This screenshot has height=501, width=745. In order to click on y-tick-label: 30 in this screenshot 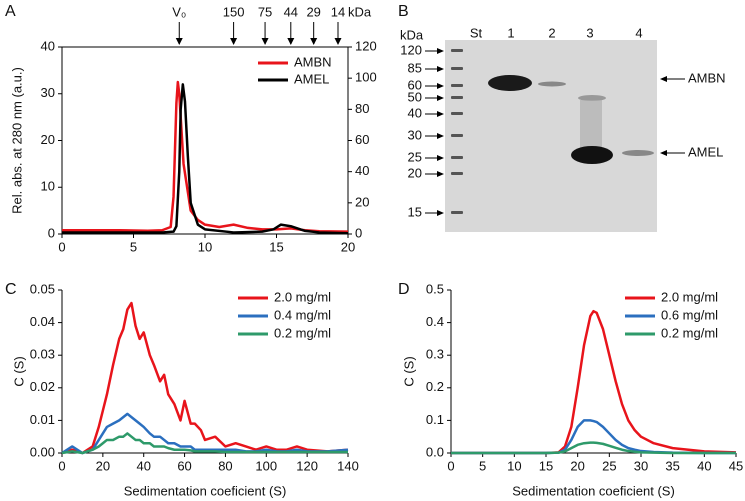, I will do `click(48, 92)`.